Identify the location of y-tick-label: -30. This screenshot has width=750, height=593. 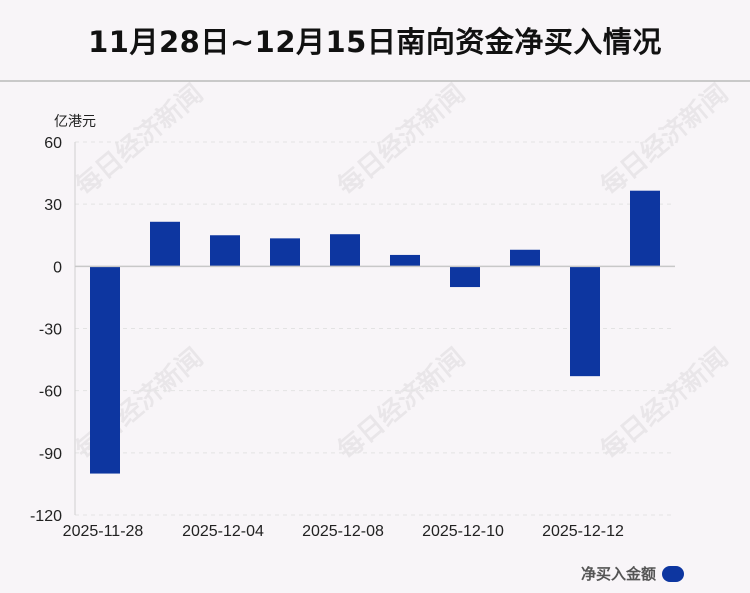
(50, 330).